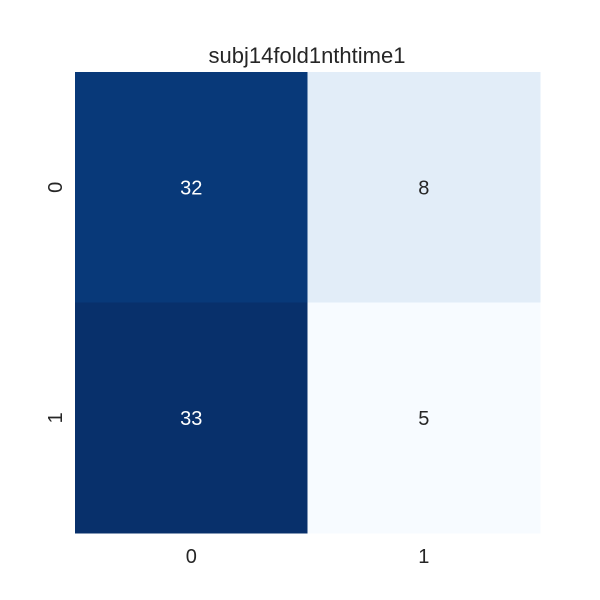 Image resolution: width=600 pixels, height=600 pixels. I want to click on cell-value-label: 32, so click(191, 188).